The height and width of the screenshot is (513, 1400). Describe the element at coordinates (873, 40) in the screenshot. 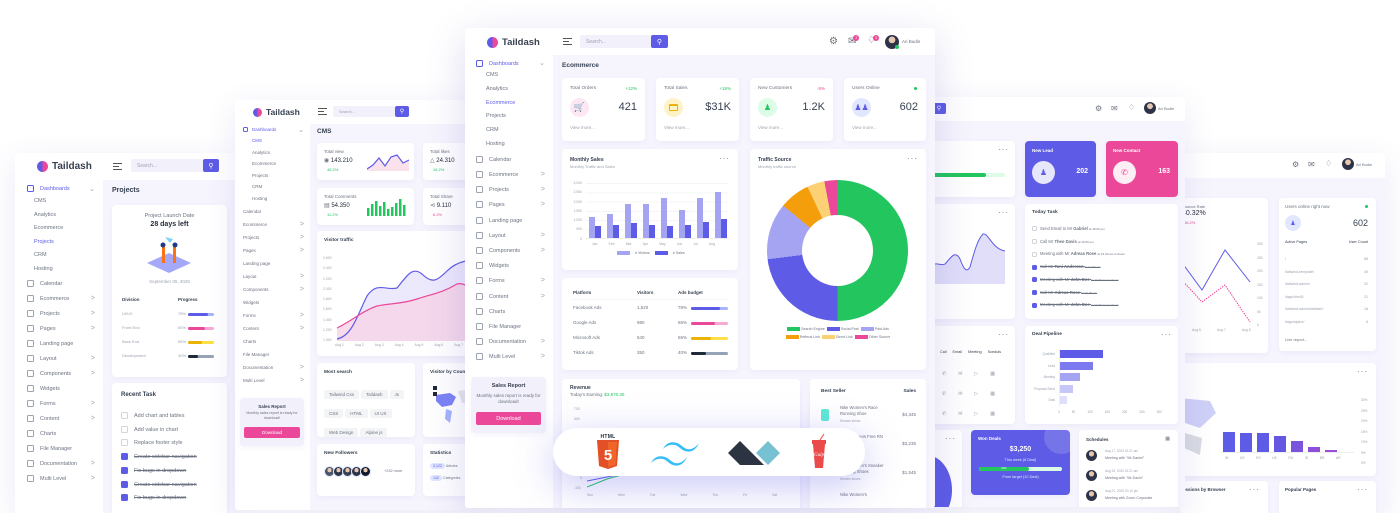

I see `bell-icon: ♢ 3` at that location.